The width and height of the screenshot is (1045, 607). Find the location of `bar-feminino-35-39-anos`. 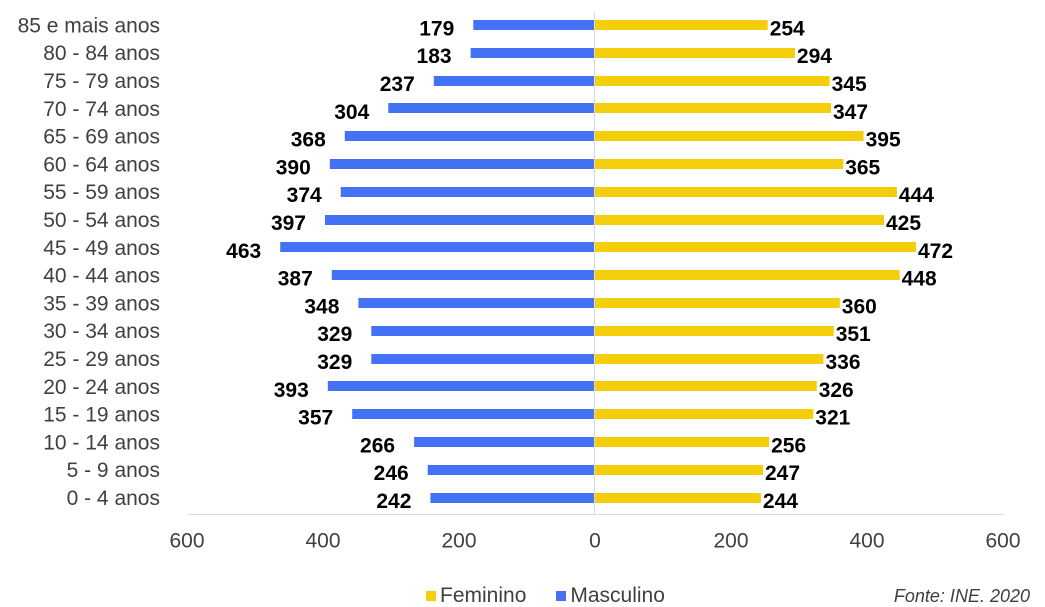

bar-feminino-35-39-anos is located at coordinates (717, 303).